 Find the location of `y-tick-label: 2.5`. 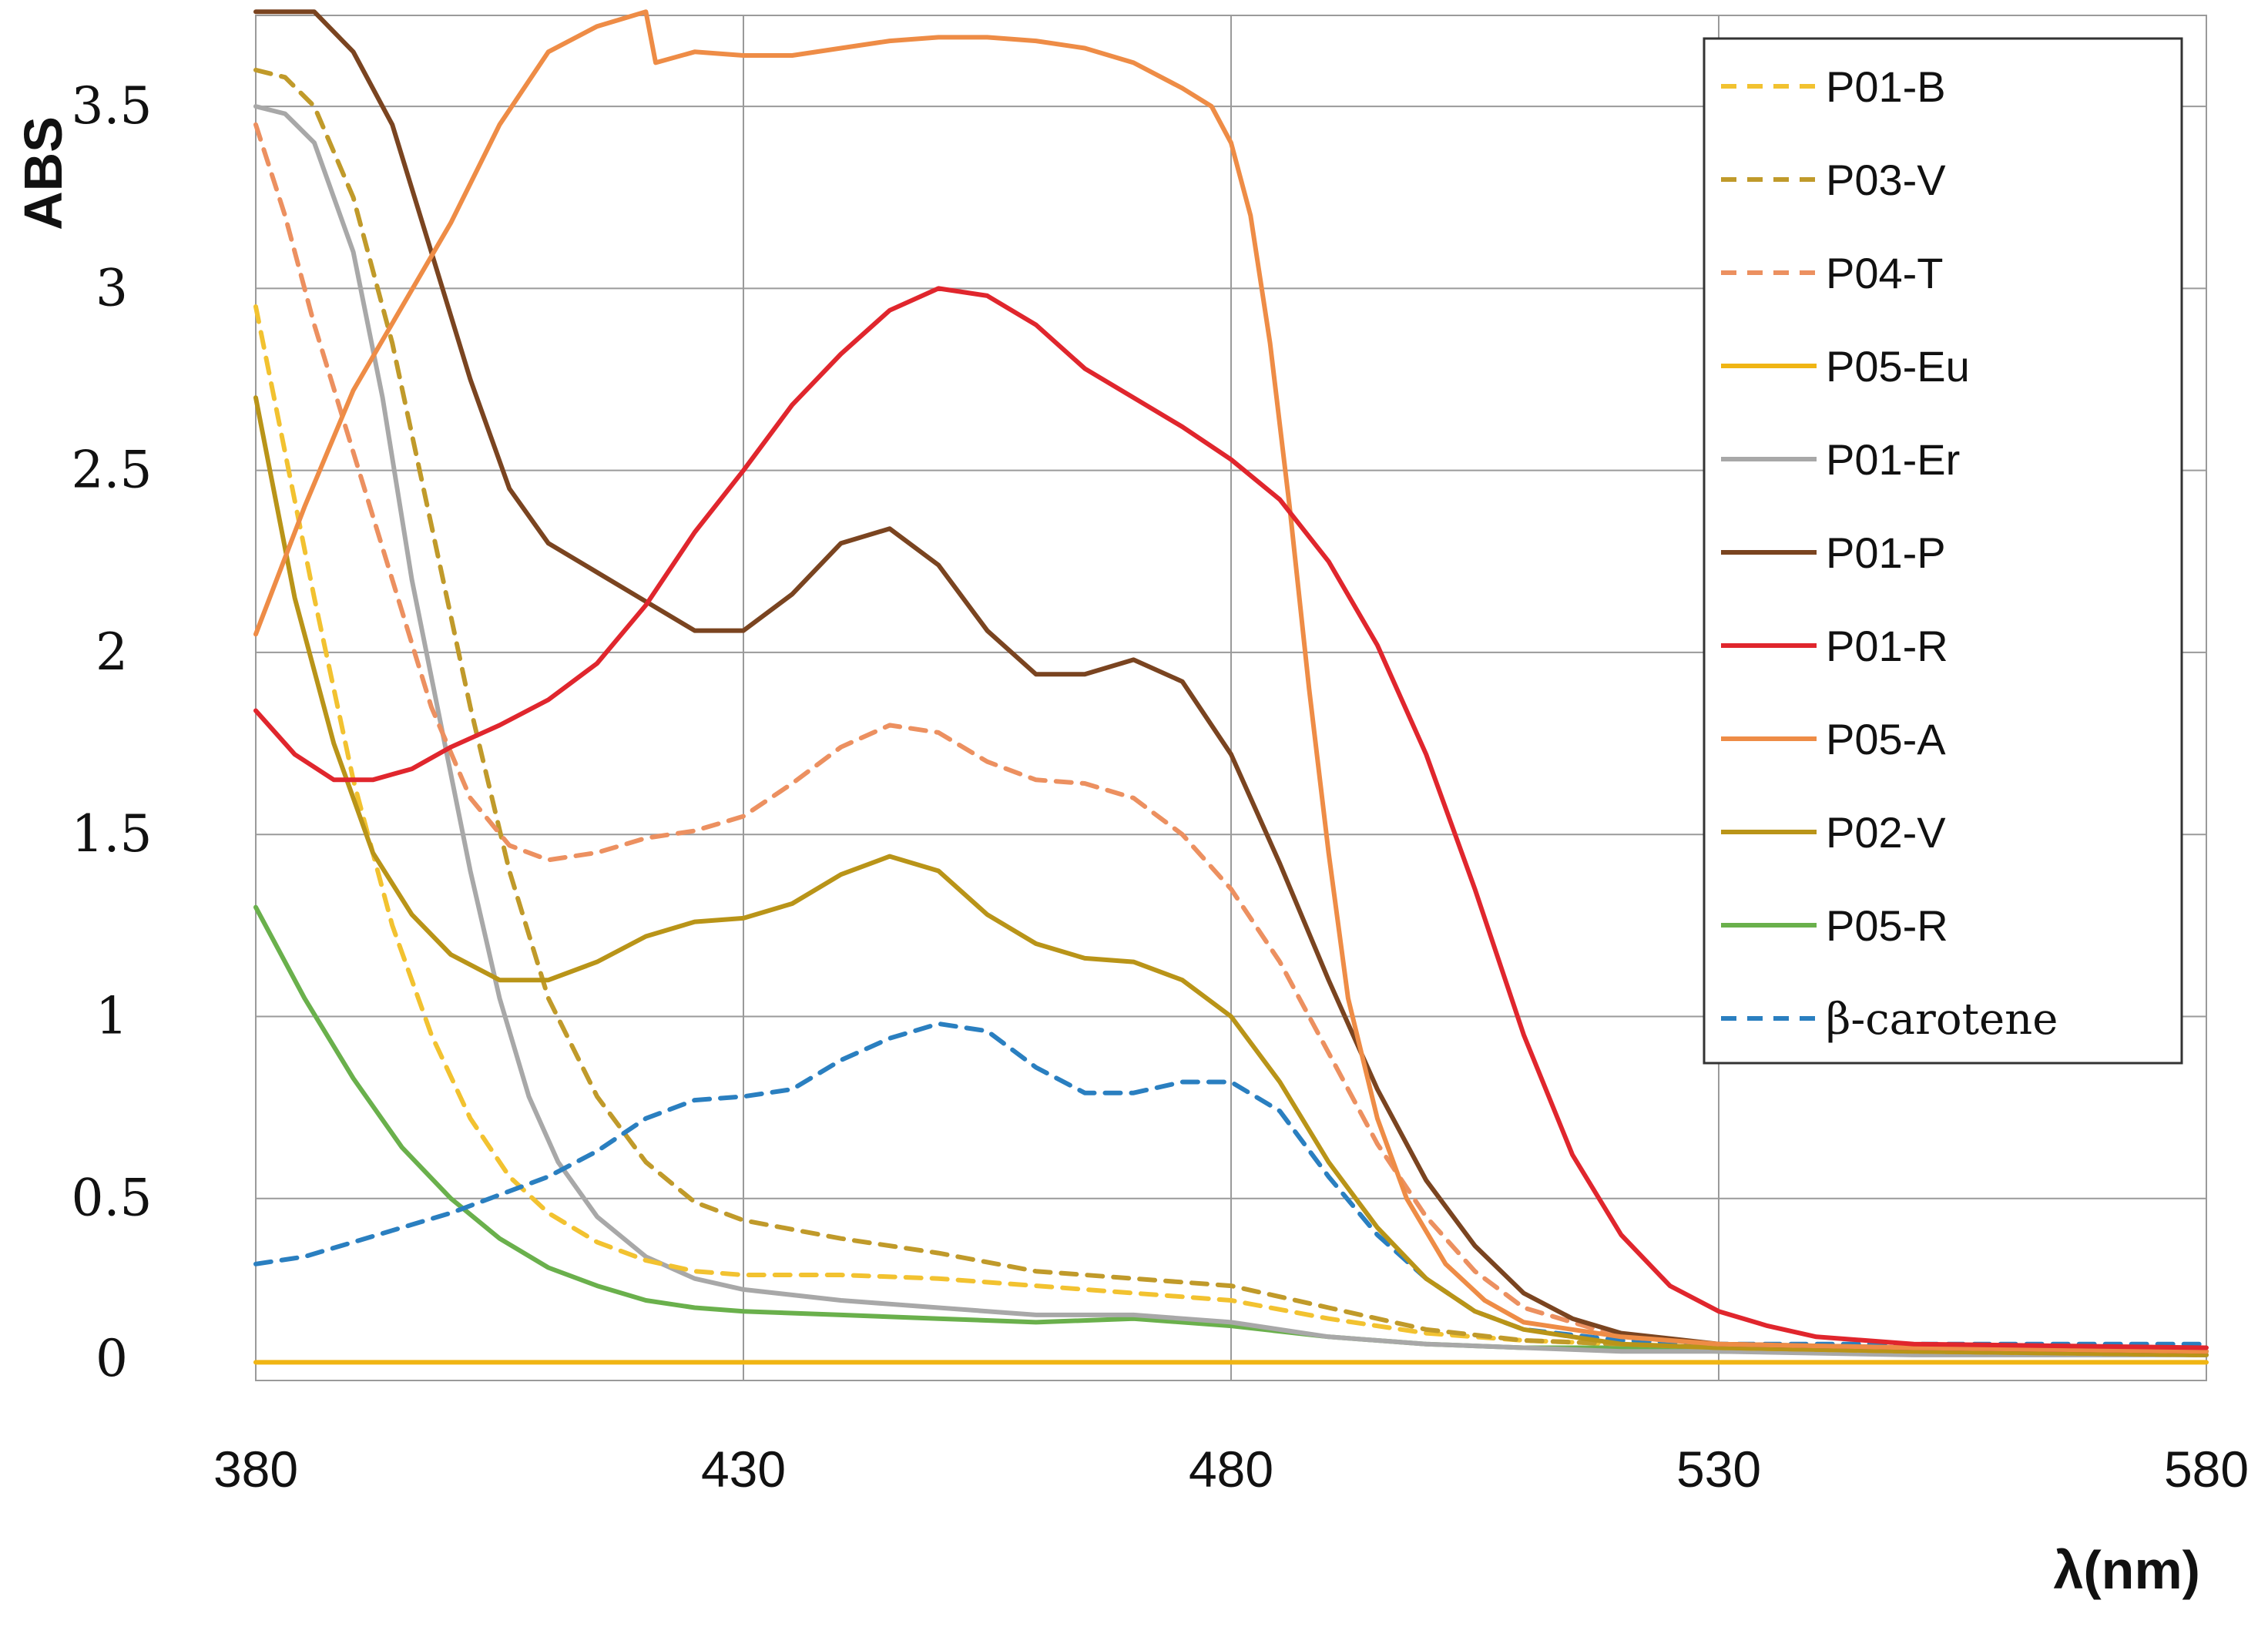

y-tick-label: 2.5 is located at coordinates (112, 470).